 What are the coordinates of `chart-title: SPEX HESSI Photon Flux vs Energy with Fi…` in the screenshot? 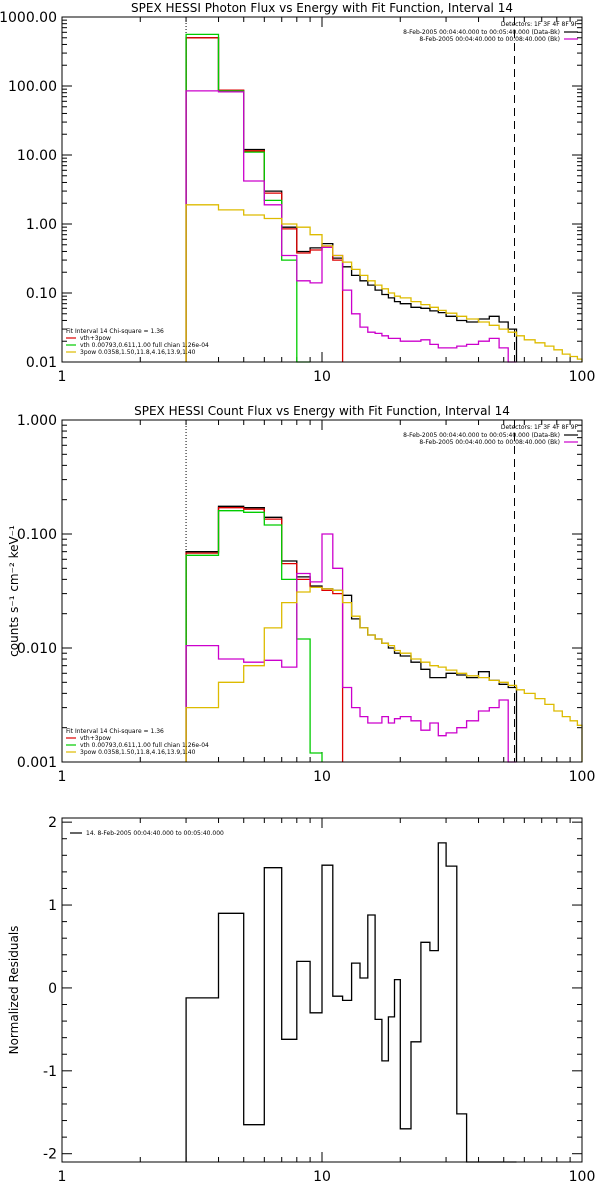 It's located at (322, 8).